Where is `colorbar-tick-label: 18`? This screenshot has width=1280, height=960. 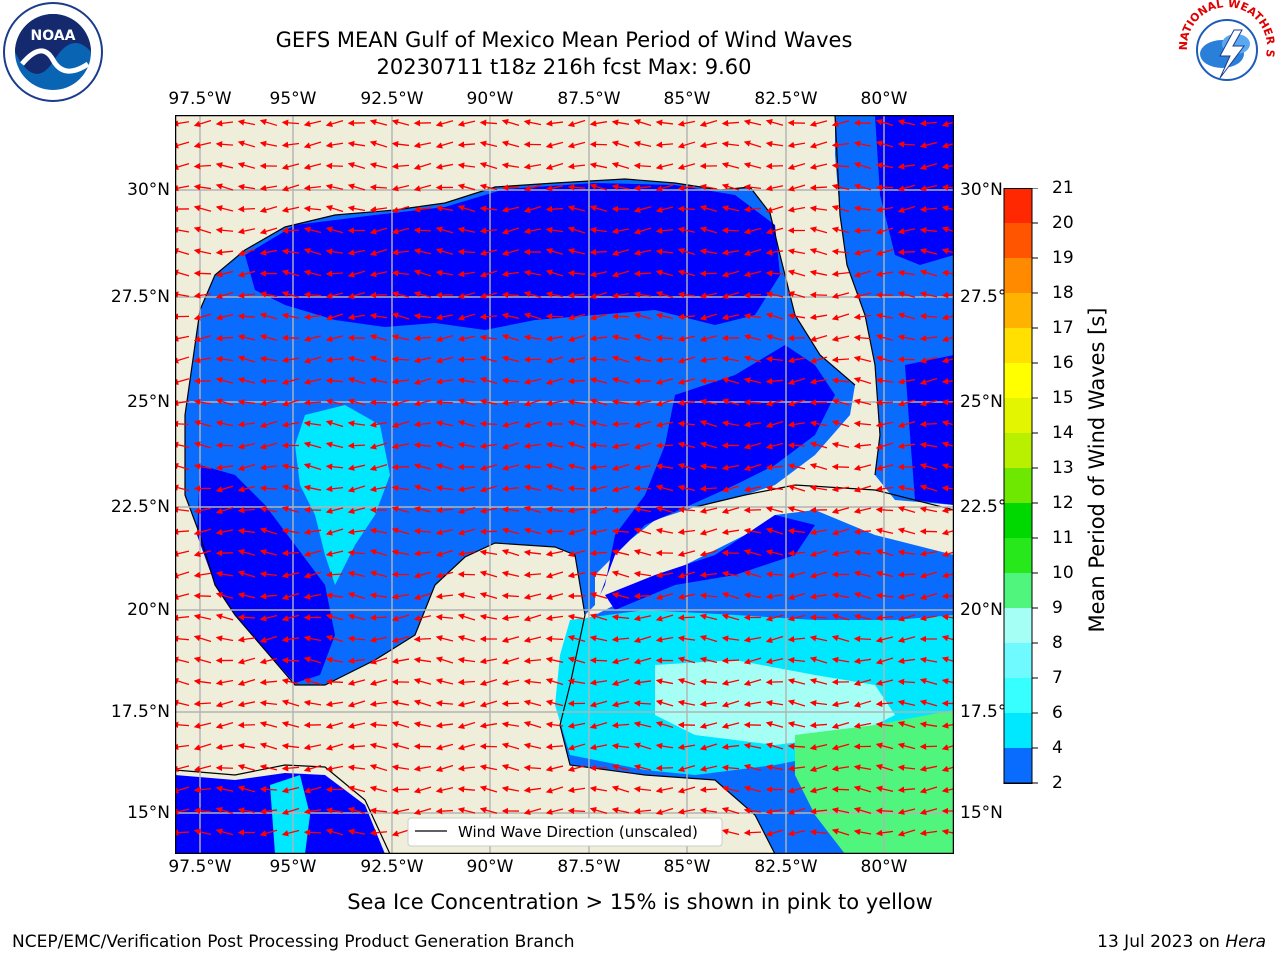 colorbar-tick-label: 18 is located at coordinates (1063, 293).